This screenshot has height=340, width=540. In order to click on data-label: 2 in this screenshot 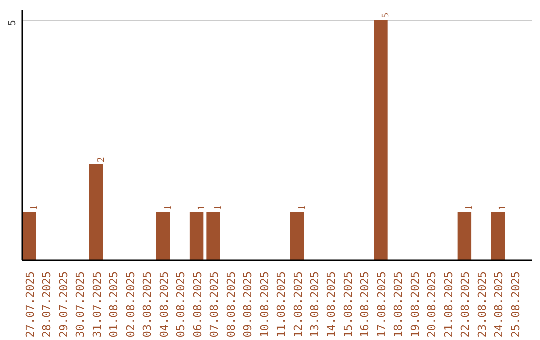, I will do `click(101, 159)`.